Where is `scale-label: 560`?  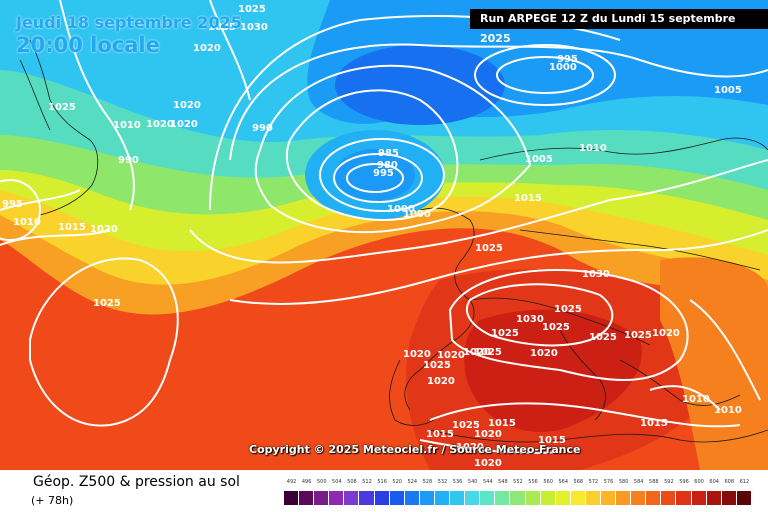
scale-label: 560 is located at coordinates (548, 482).